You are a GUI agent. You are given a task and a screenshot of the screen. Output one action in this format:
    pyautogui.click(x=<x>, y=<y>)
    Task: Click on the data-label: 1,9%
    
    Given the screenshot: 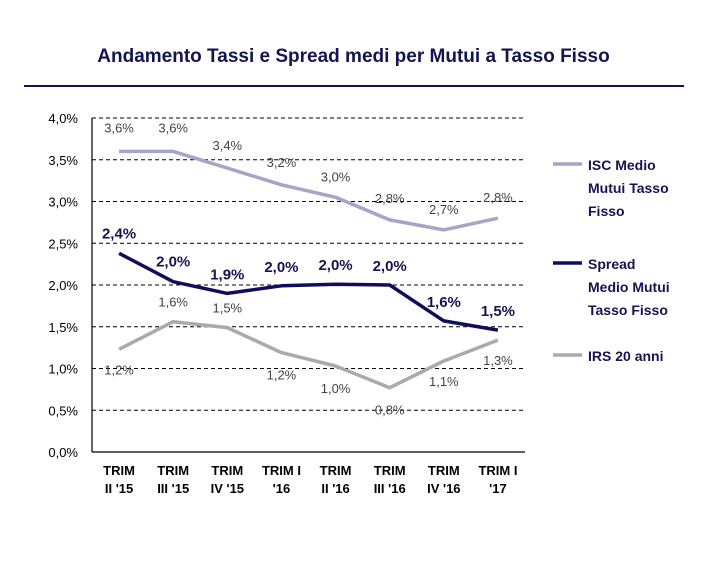 What is the action you would take?
    pyautogui.click(x=227, y=274)
    